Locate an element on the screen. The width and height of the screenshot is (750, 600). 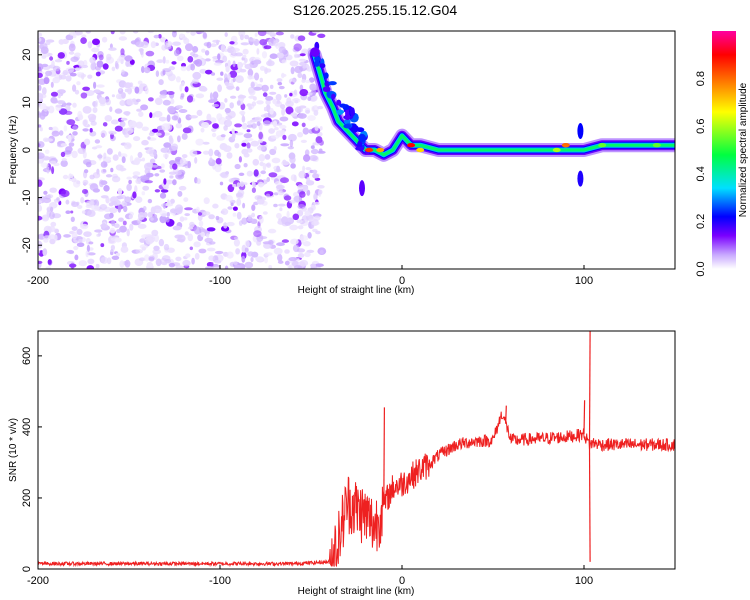
spectrogram-xtick-label: -200 is located at coordinates (38, 281).